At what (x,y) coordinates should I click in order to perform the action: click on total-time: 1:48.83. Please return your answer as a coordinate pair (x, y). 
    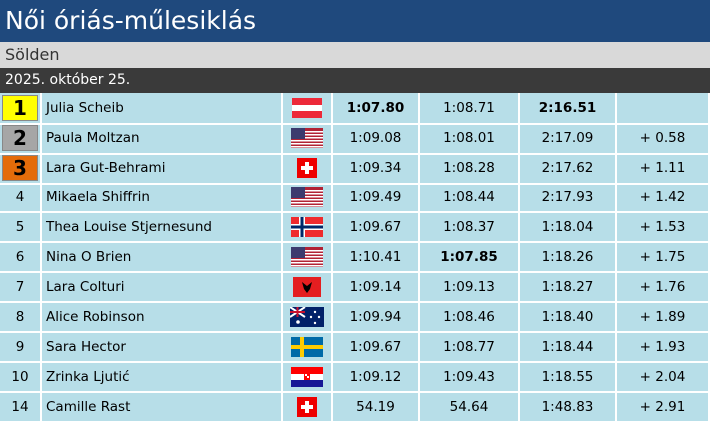
    Looking at the image, I should click on (568, 408).